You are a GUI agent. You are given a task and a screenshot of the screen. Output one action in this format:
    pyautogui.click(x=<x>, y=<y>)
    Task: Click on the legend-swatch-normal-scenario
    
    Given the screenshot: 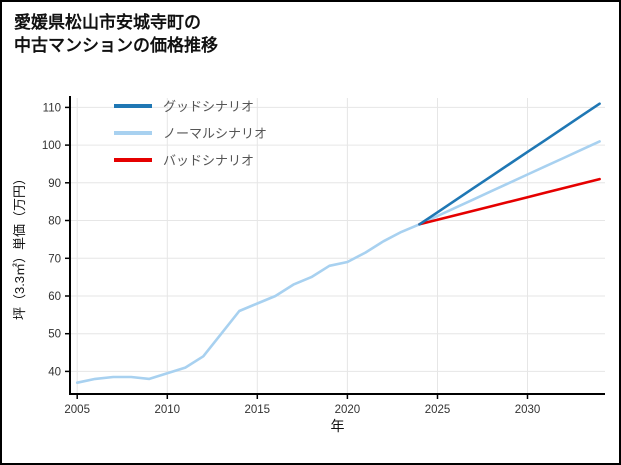 What is the action you would take?
    pyautogui.click(x=133, y=132)
    